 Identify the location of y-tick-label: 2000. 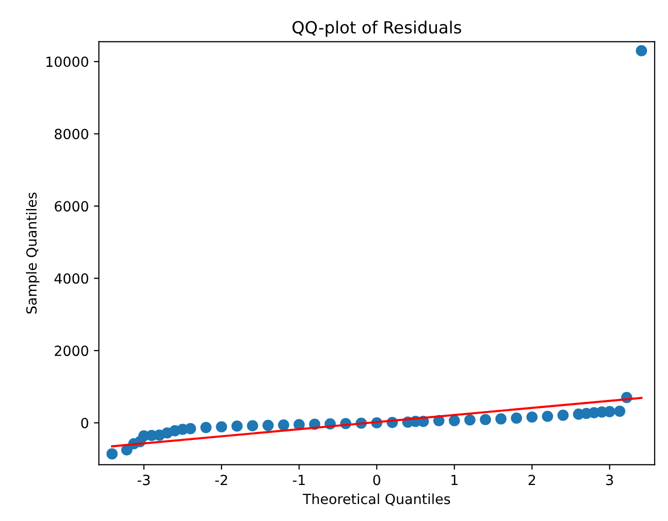
(71, 351).